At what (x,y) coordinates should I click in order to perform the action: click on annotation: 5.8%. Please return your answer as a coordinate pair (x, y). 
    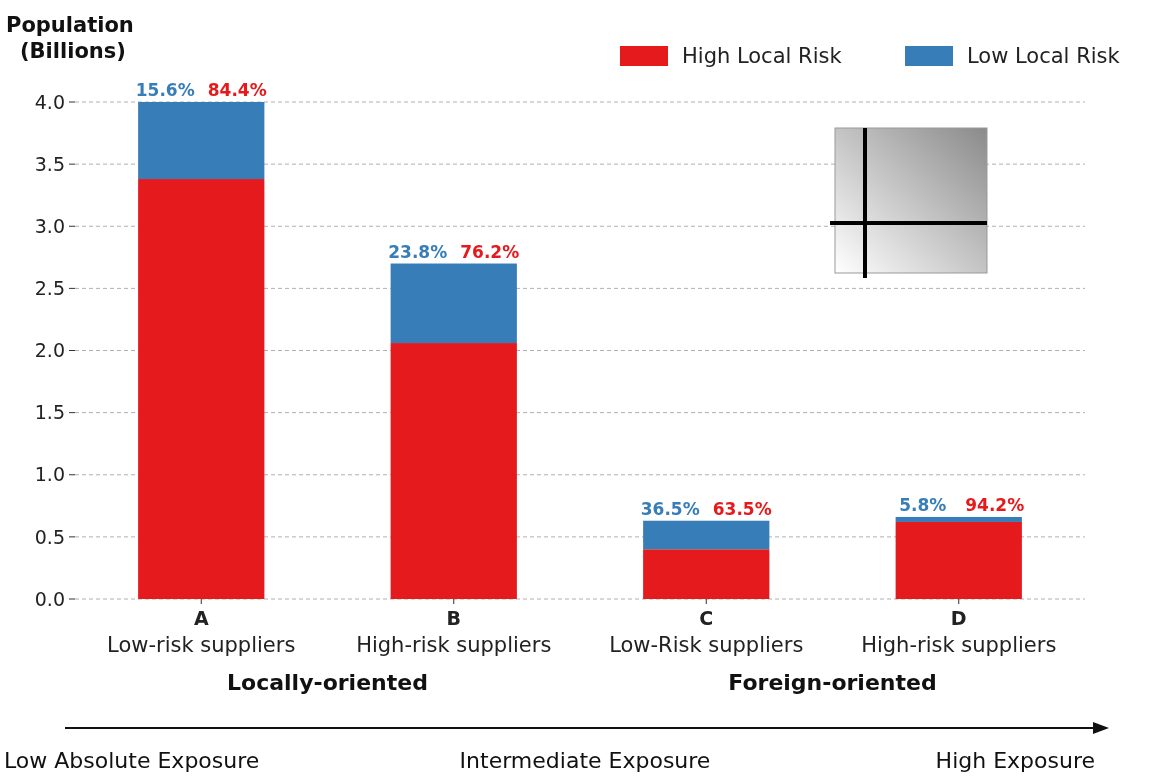
    Looking at the image, I should click on (923, 504).